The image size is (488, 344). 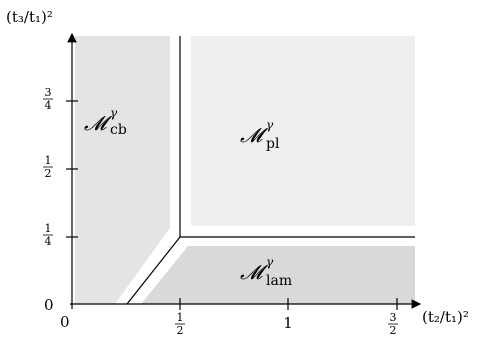 I want to click on y-origin-label: 0, so click(x=49, y=305).